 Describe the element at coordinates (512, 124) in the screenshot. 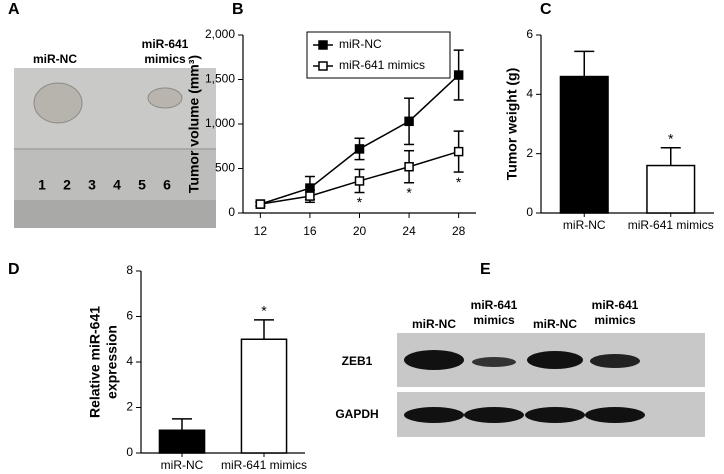

I see `y-axis-label: Tumor weight (g)` at that location.